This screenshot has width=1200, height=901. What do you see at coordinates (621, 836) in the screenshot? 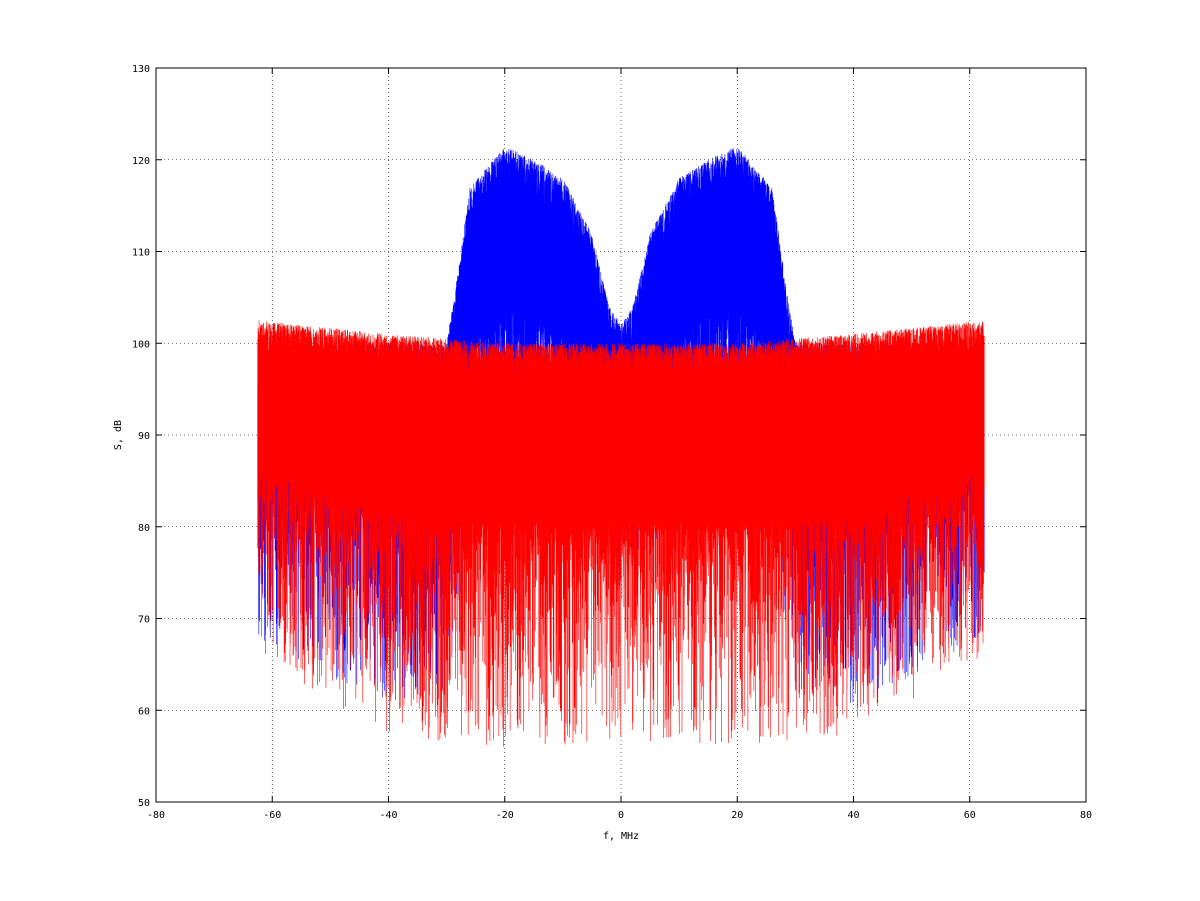
I see `x-axis-label: f, MHz` at bounding box center [621, 836].